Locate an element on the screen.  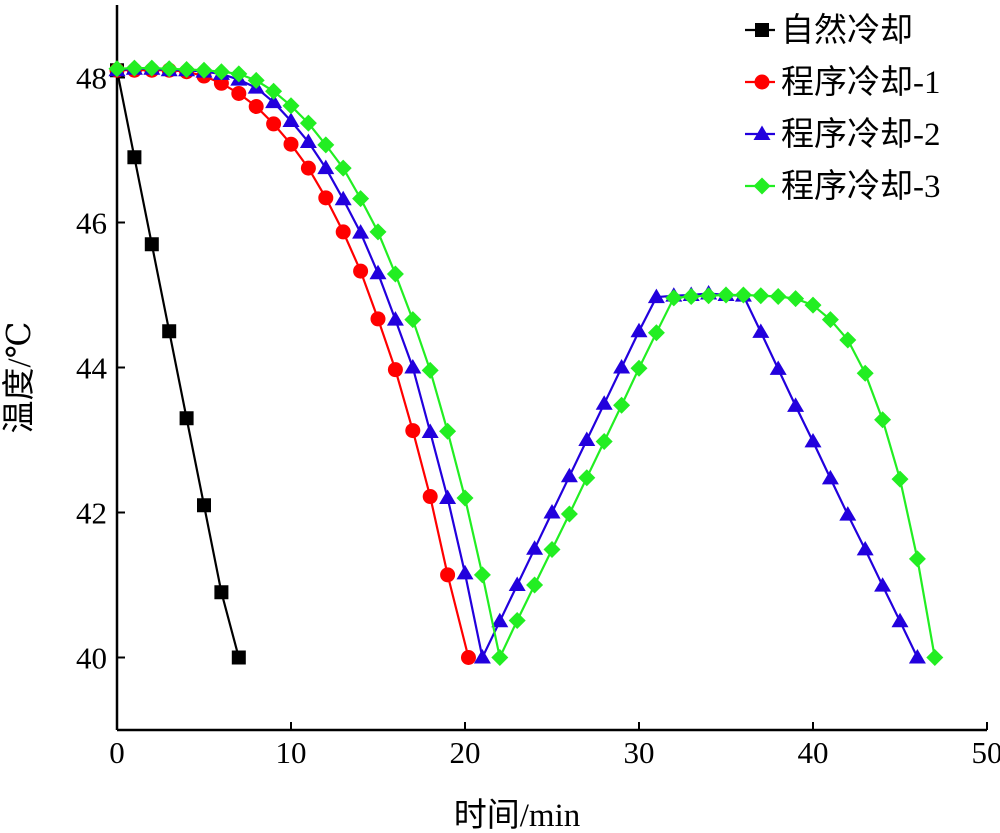
x-tick-label: 40 is located at coordinates (813, 752).